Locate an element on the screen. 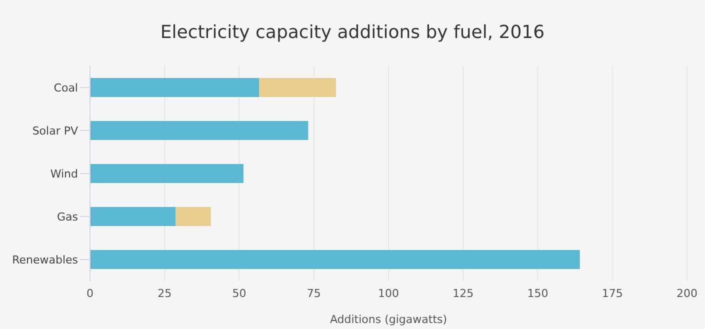 This screenshot has height=329, width=705. y-tick-label: Coal is located at coordinates (66, 87).